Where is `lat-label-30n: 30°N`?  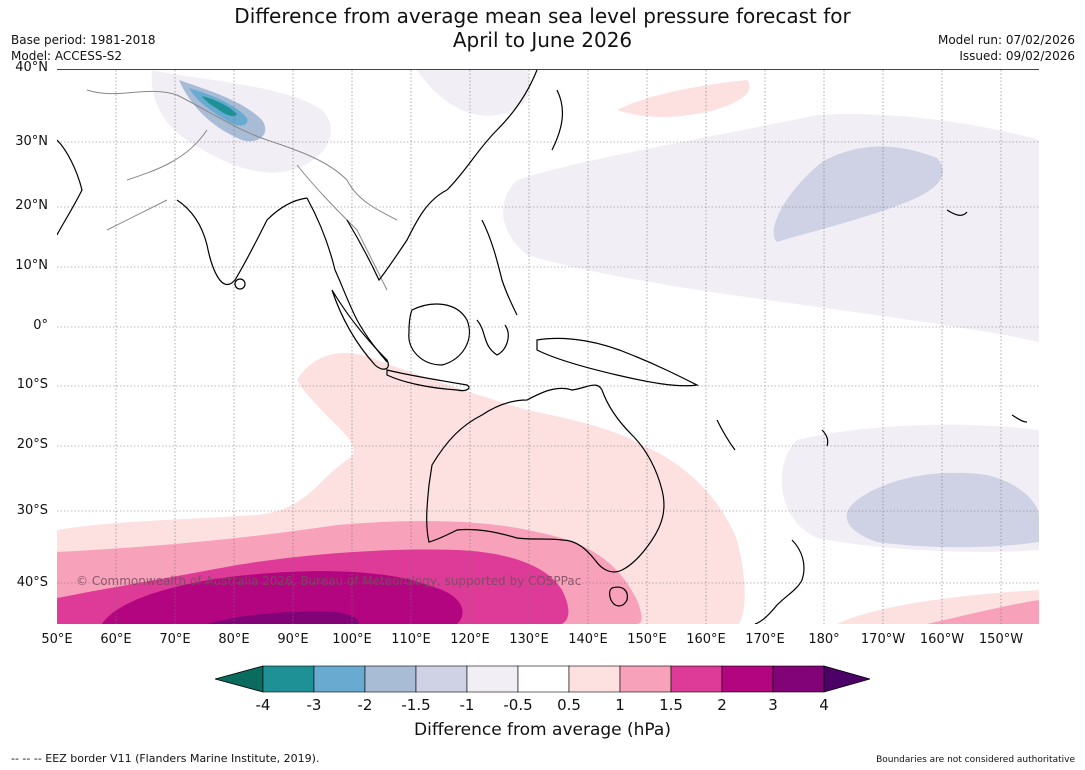
lat-label-30n: 30°N is located at coordinates (31, 141).